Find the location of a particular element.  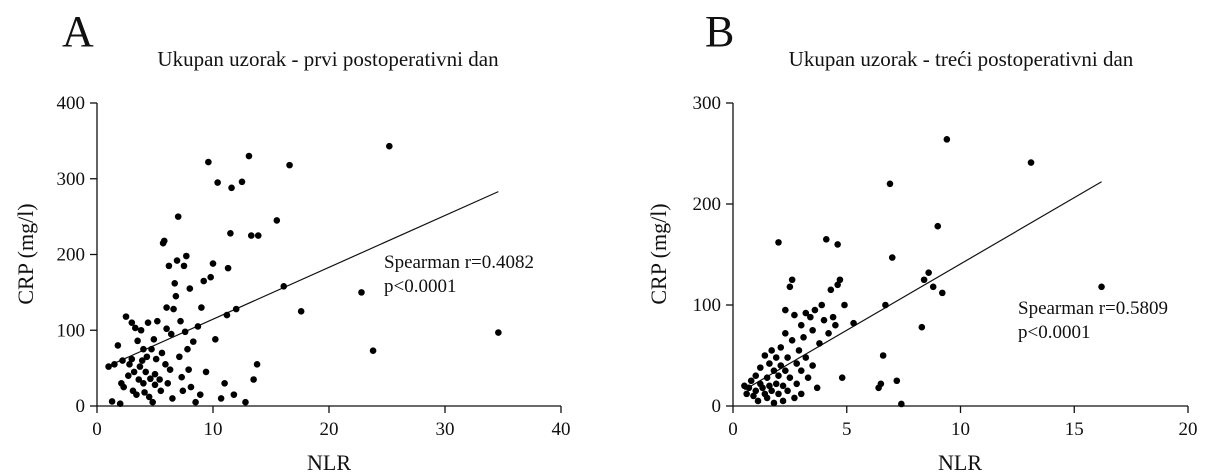

panel-a-x-tick-label: 30 is located at coordinates (445, 429).